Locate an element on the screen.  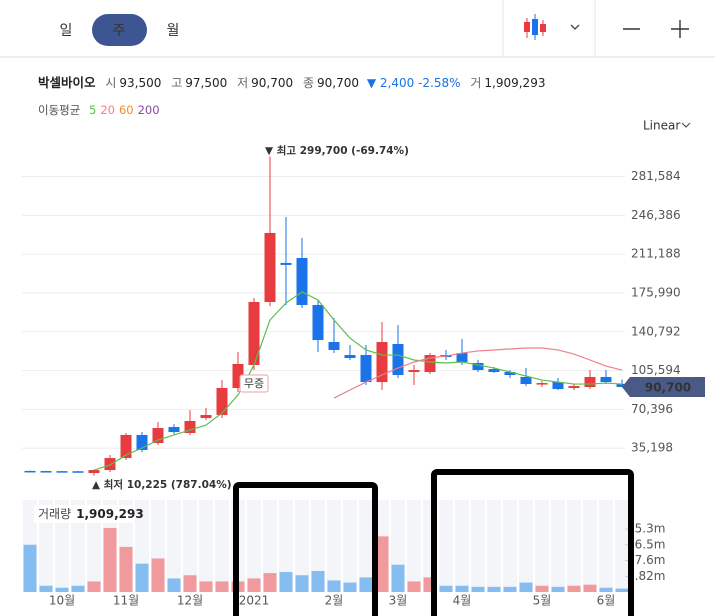
dropdown-chevron is located at coordinates (575, 27).